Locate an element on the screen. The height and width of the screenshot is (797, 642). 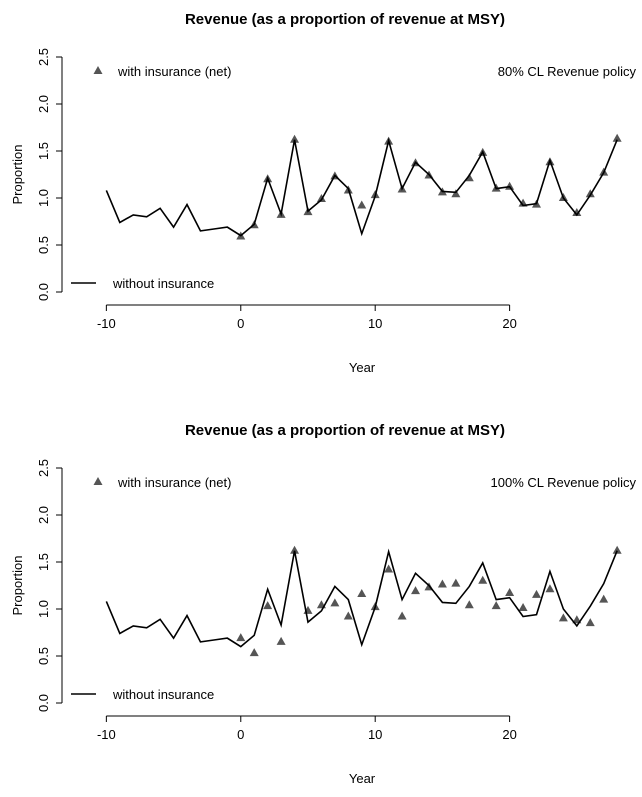
annotation: 100% CL Revenue policy is located at coordinates (564, 482).